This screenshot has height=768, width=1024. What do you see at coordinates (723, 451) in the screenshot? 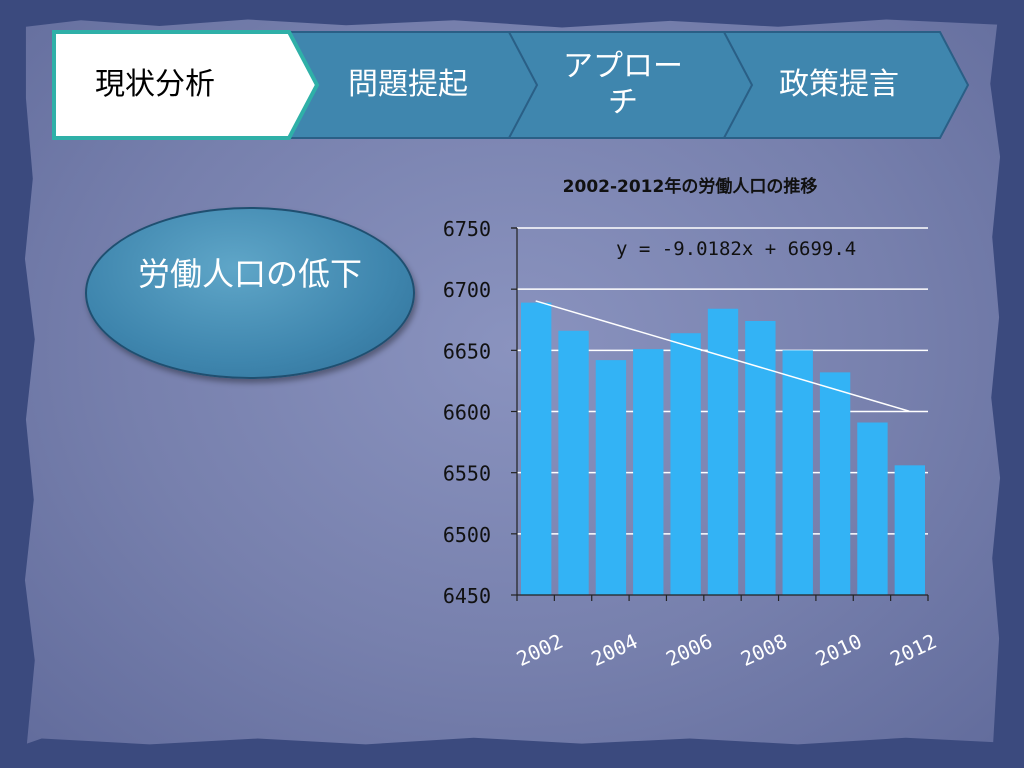
I see `bar-2007` at bounding box center [723, 451].